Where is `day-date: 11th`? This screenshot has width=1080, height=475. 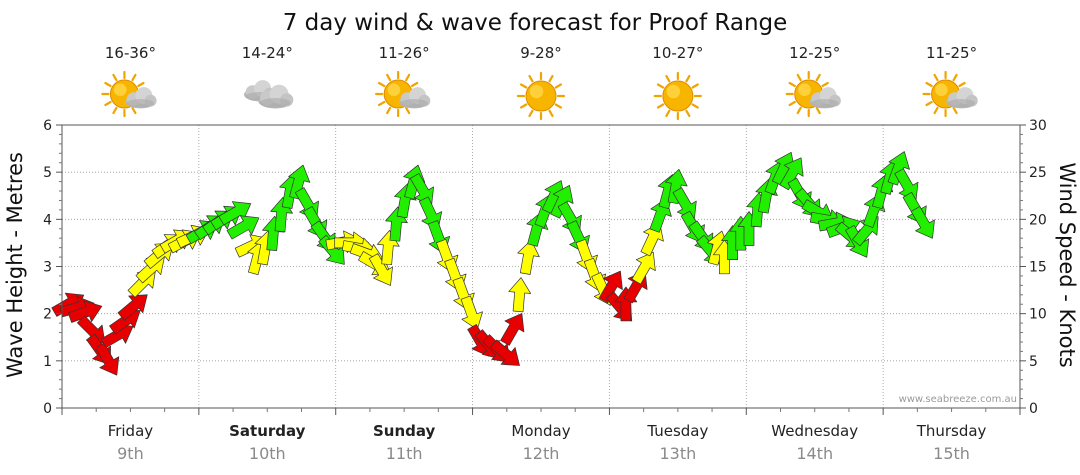
day-date: 11th is located at coordinates (404, 453).